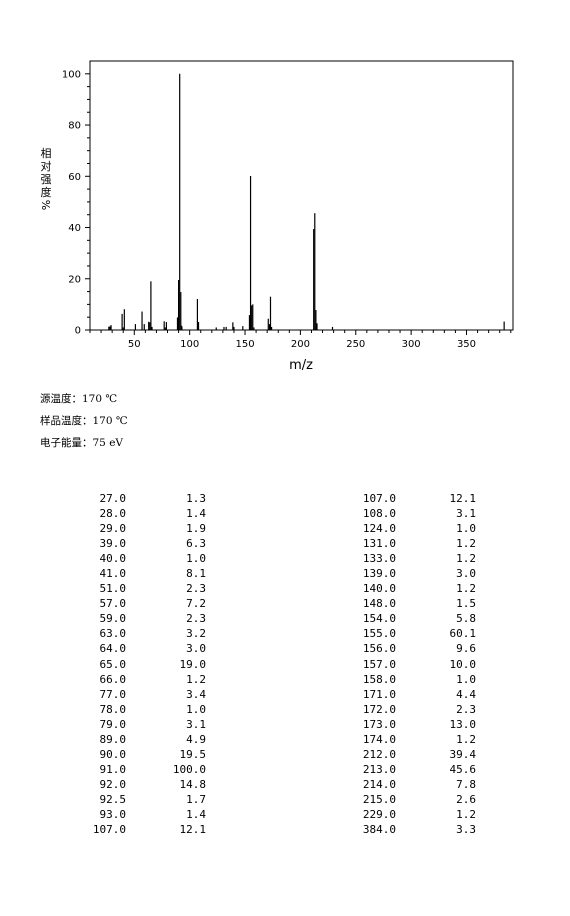 The width and height of the screenshot is (570, 916). What do you see at coordinates (113, 649) in the screenshot?
I see `mz-value: 64.0` at bounding box center [113, 649].